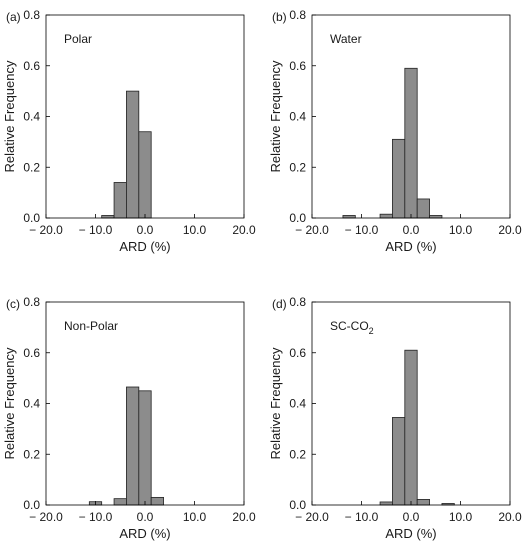  Describe the element at coordinates (279, 17) in the screenshot. I see `panel-label: (b)` at that location.